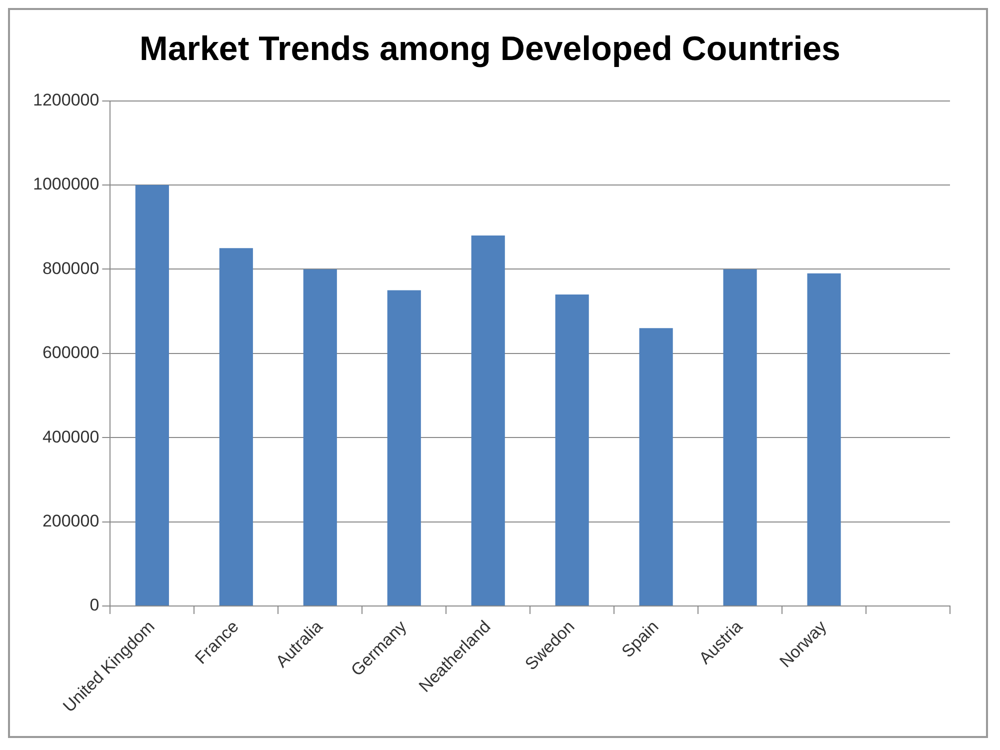 This screenshot has height=750, width=1000. Describe the element at coordinates (490, 49) in the screenshot. I see `chart-title: Market Trends among Developed Countries` at that location.